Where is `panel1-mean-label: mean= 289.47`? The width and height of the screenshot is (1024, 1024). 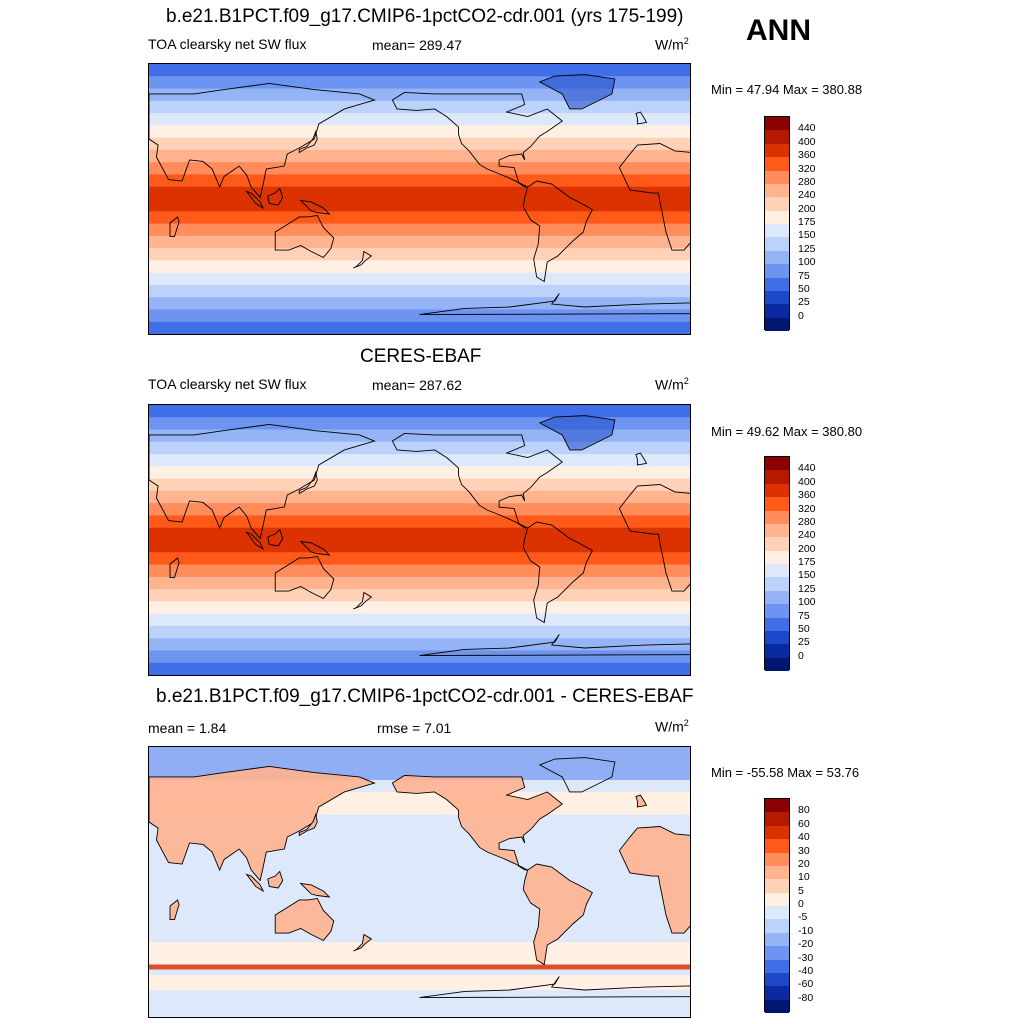 panel1-mean-label: mean= 289.47 is located at coordinates (417, 45).